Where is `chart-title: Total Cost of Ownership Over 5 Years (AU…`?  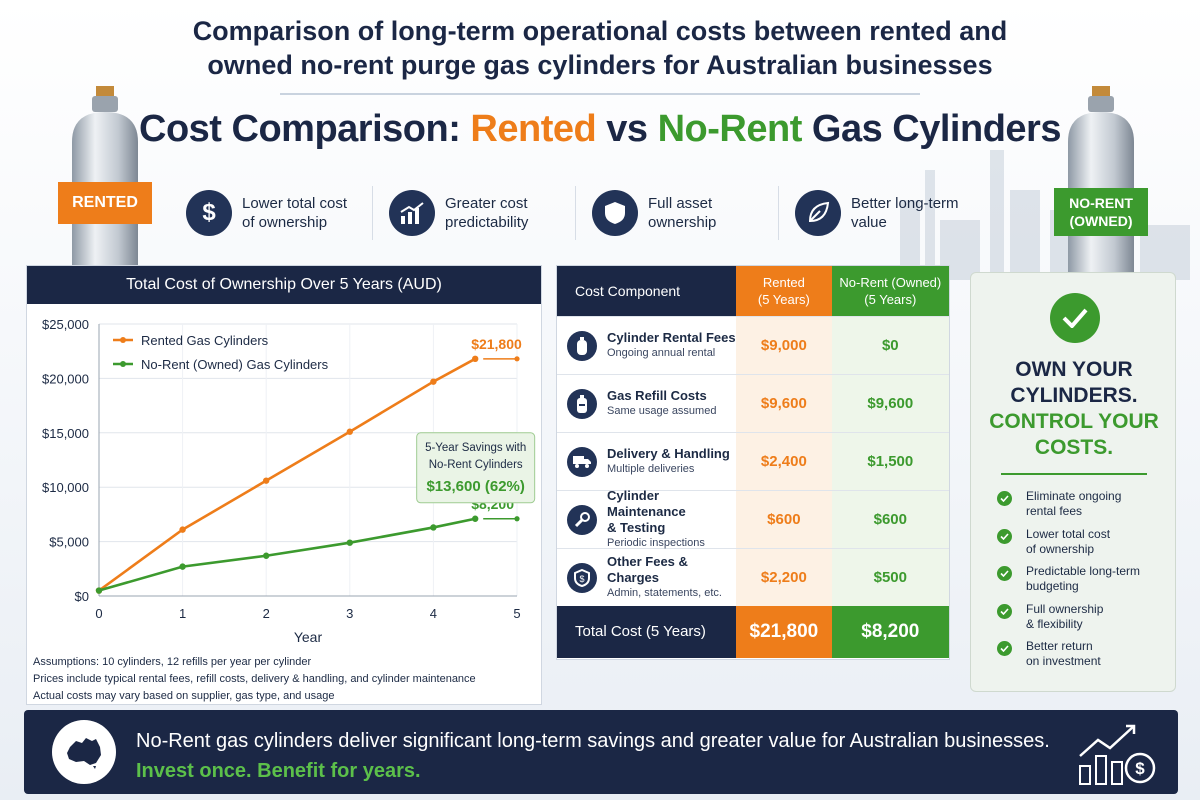 chart-title: Total Cost of Ownership Over 5 Years (AU… is located at coordinates (284, 285).